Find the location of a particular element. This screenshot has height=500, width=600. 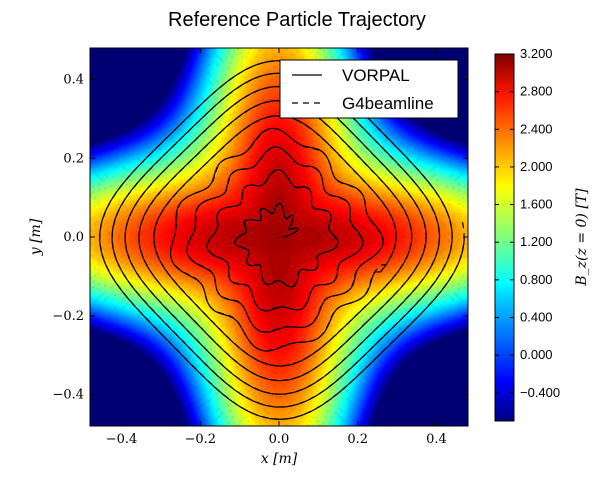

legend-label-g4beamline: G4beamline is located at coordinates (388, 103).